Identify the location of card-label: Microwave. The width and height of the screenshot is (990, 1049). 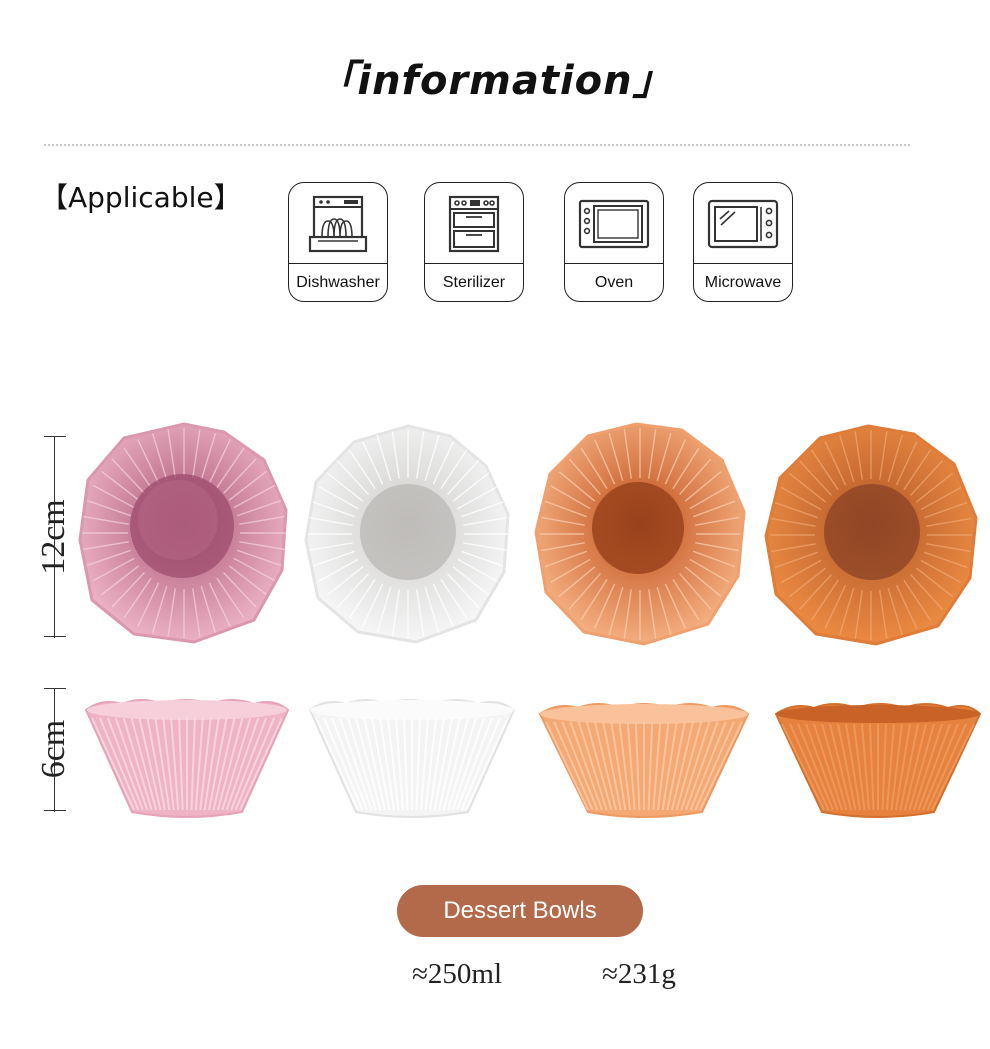
(743, 282).